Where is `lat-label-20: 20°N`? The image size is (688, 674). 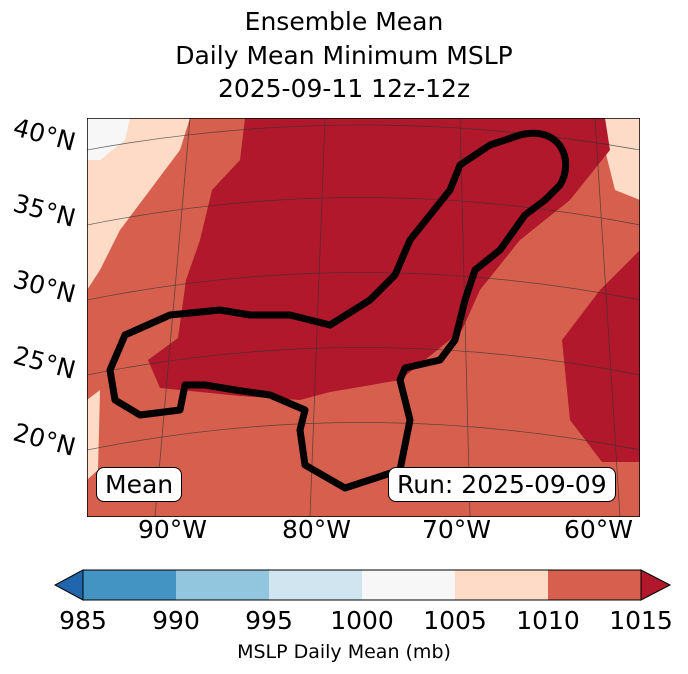 lat-label-20: 20°N is located at coordinates (44, 439).